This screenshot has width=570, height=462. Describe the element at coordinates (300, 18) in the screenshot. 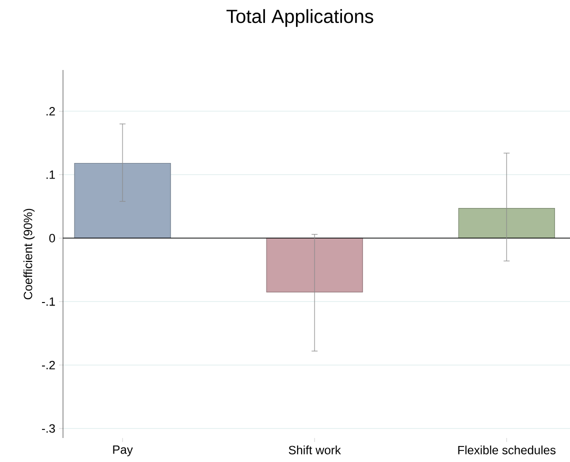

I see `chart-title: Total Applications` at that location.